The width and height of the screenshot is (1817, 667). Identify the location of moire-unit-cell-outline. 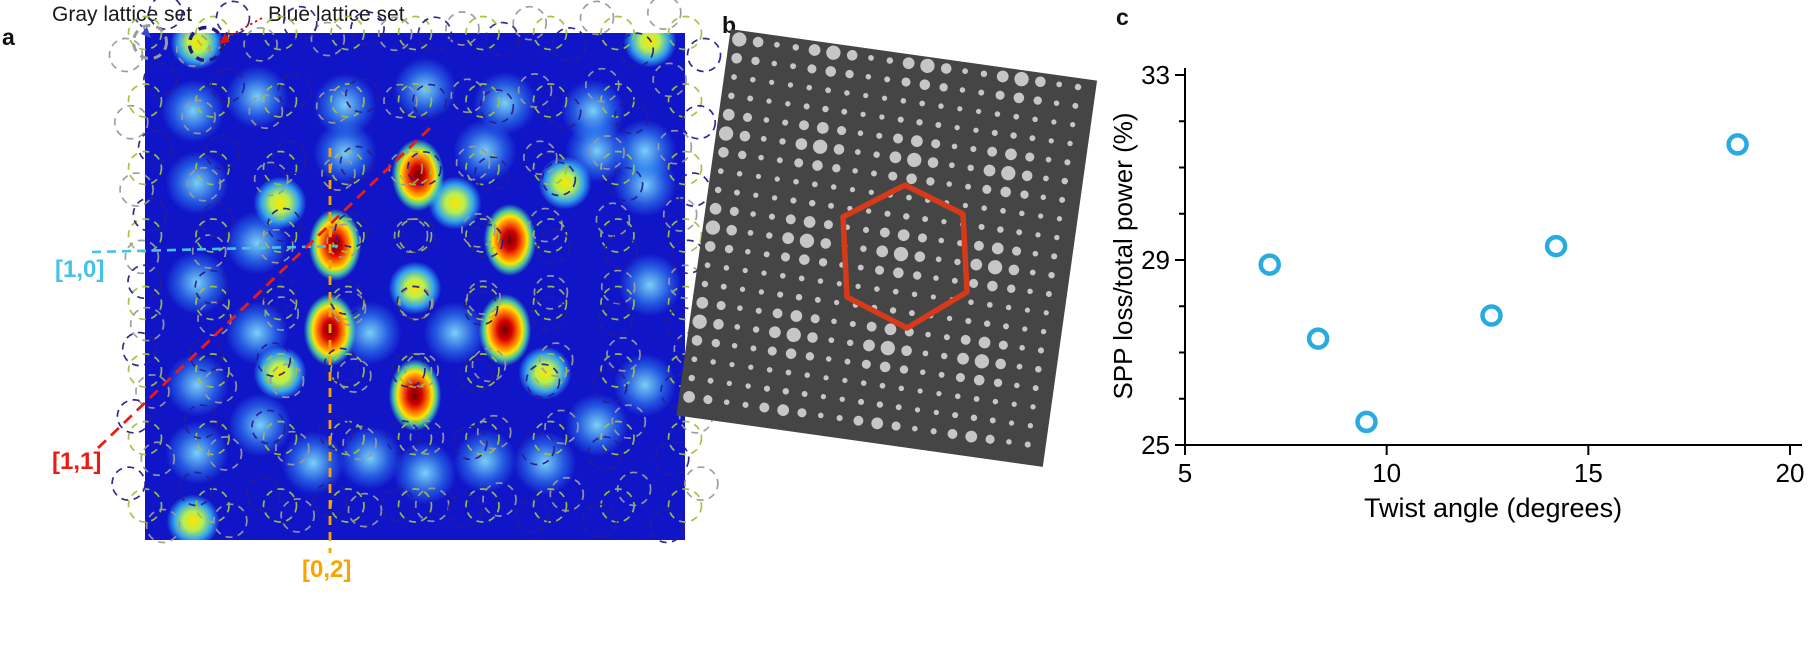
(905, 256).